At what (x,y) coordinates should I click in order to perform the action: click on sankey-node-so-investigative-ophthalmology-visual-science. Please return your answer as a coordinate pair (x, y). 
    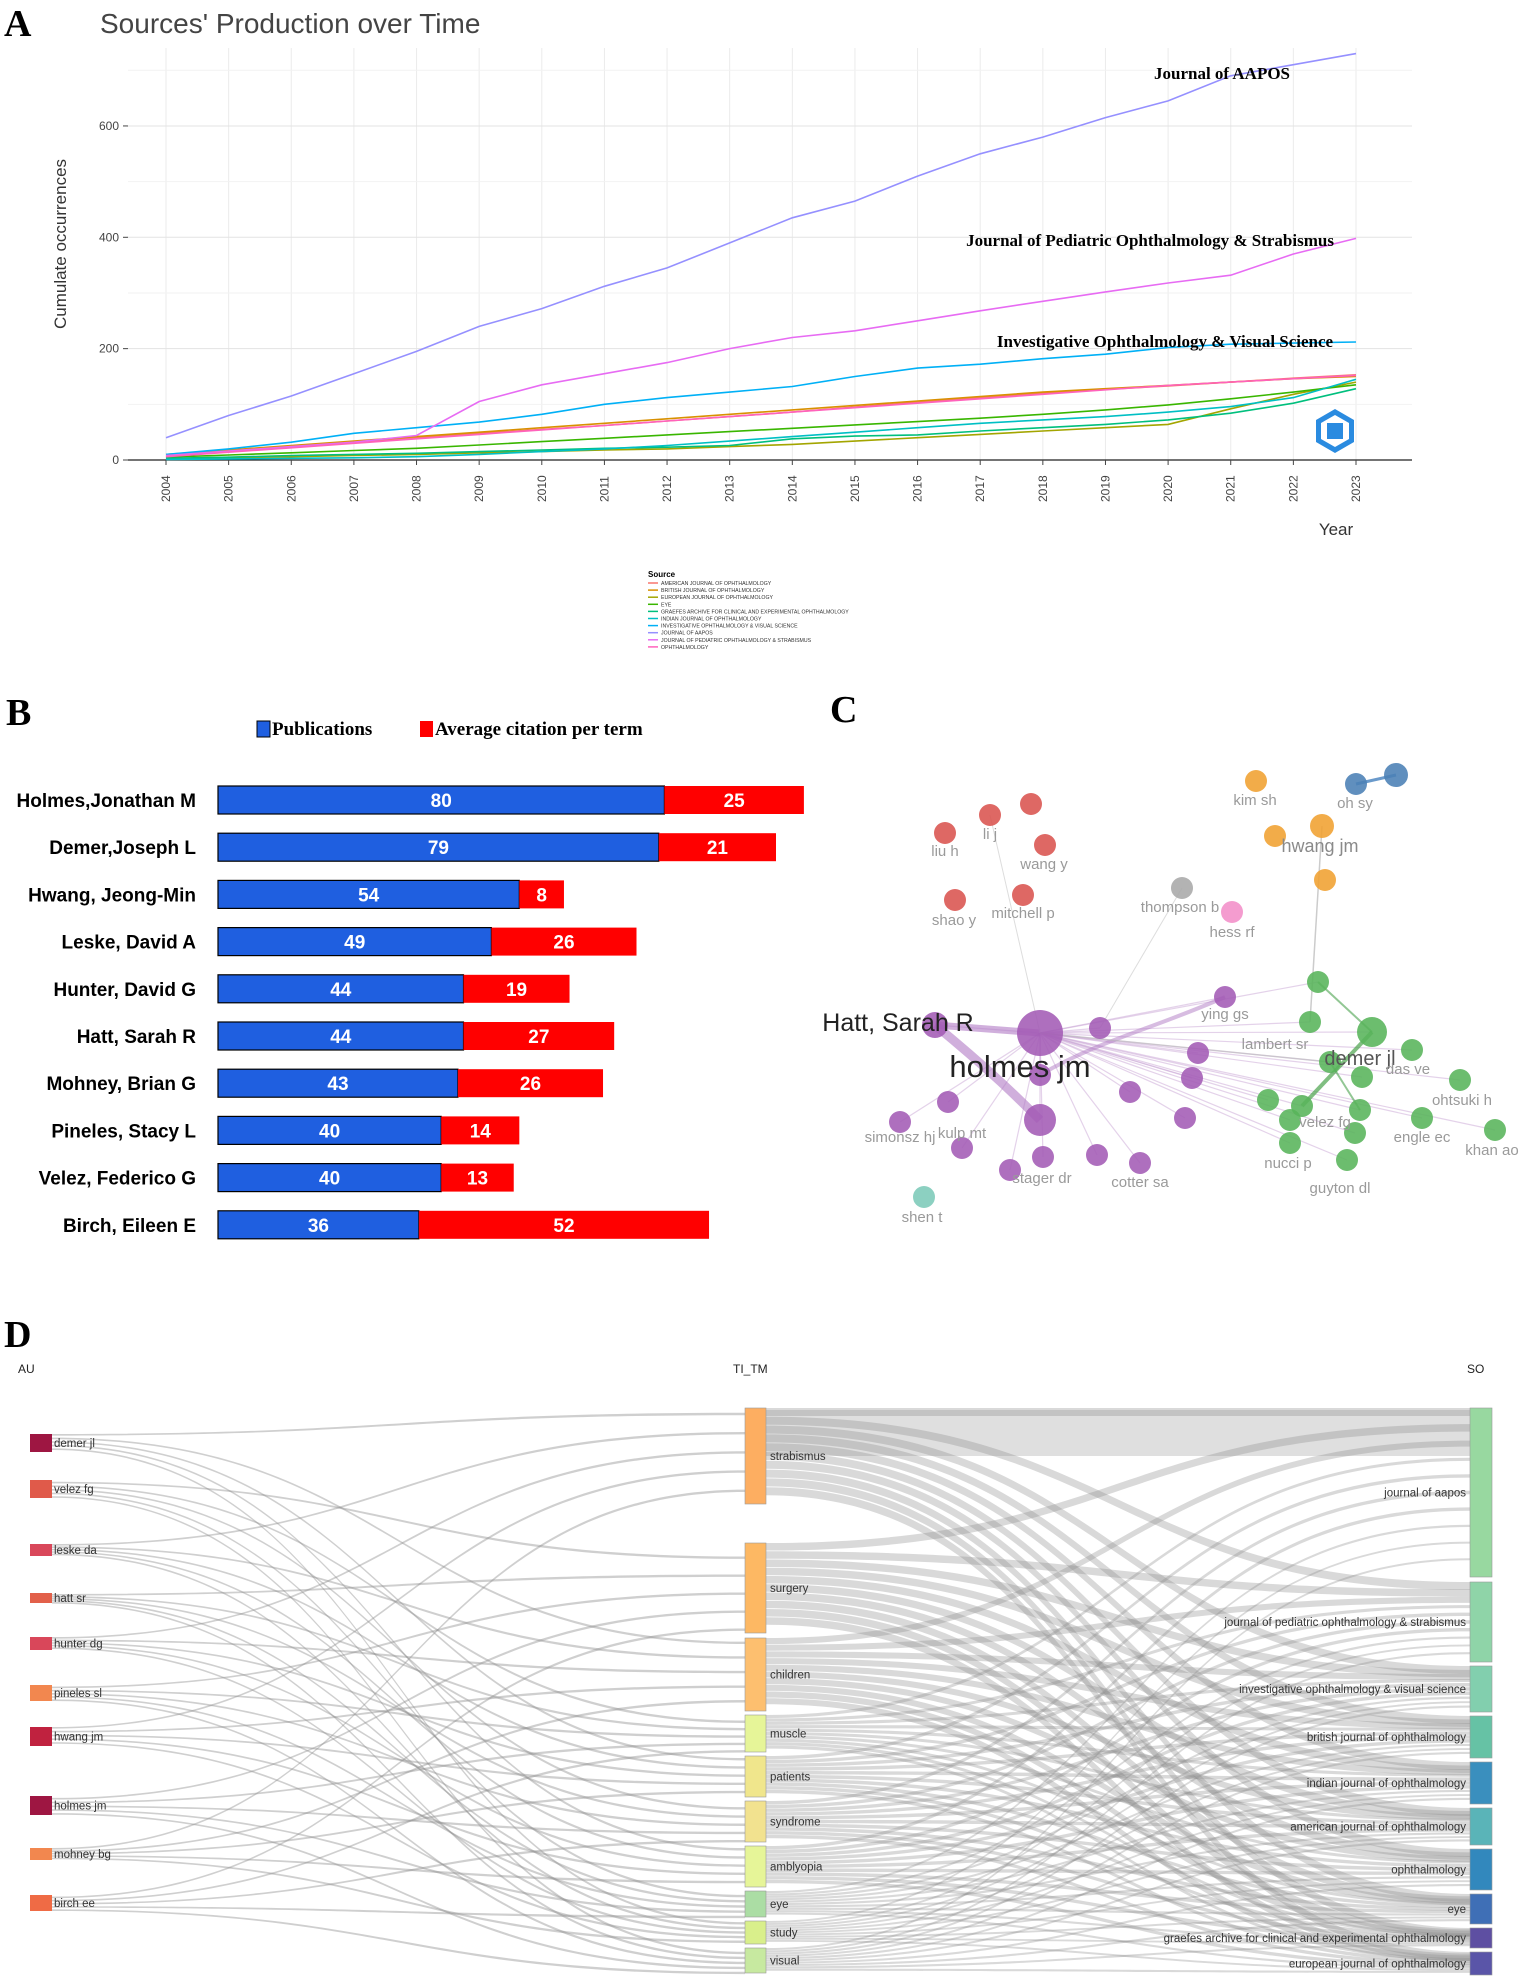
    Looking at the image, I should click on (1481, 1689).